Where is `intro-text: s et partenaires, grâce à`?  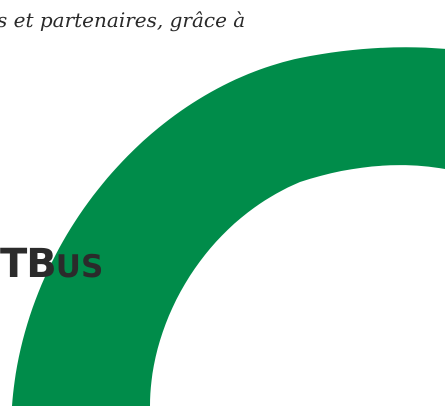 intro-text: s et partenaires, grâce à is located at coordinates (123, 20).